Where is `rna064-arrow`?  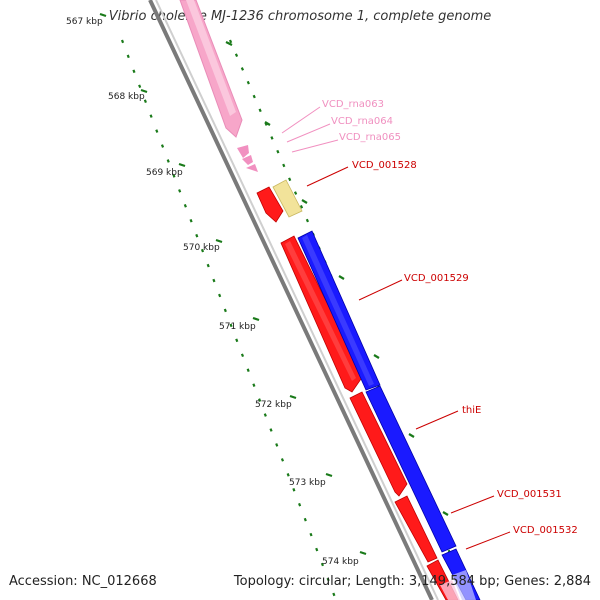
rna064-arrow is located at coordinates (247, 160).